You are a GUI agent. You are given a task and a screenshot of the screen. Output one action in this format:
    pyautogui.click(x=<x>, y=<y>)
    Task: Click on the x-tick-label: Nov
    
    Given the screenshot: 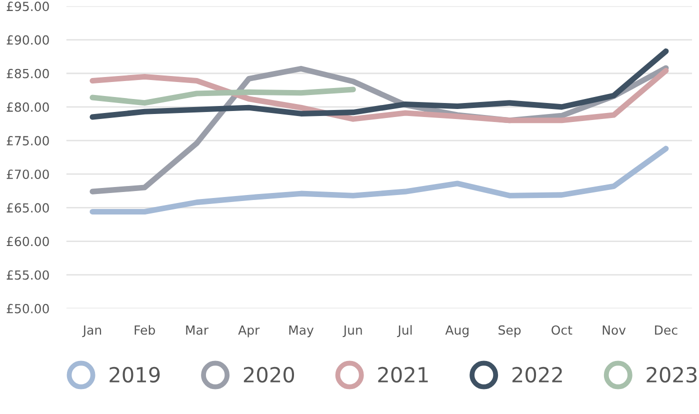 What is the action you would take?
    pyautogui.click(x=614, y=330)
    